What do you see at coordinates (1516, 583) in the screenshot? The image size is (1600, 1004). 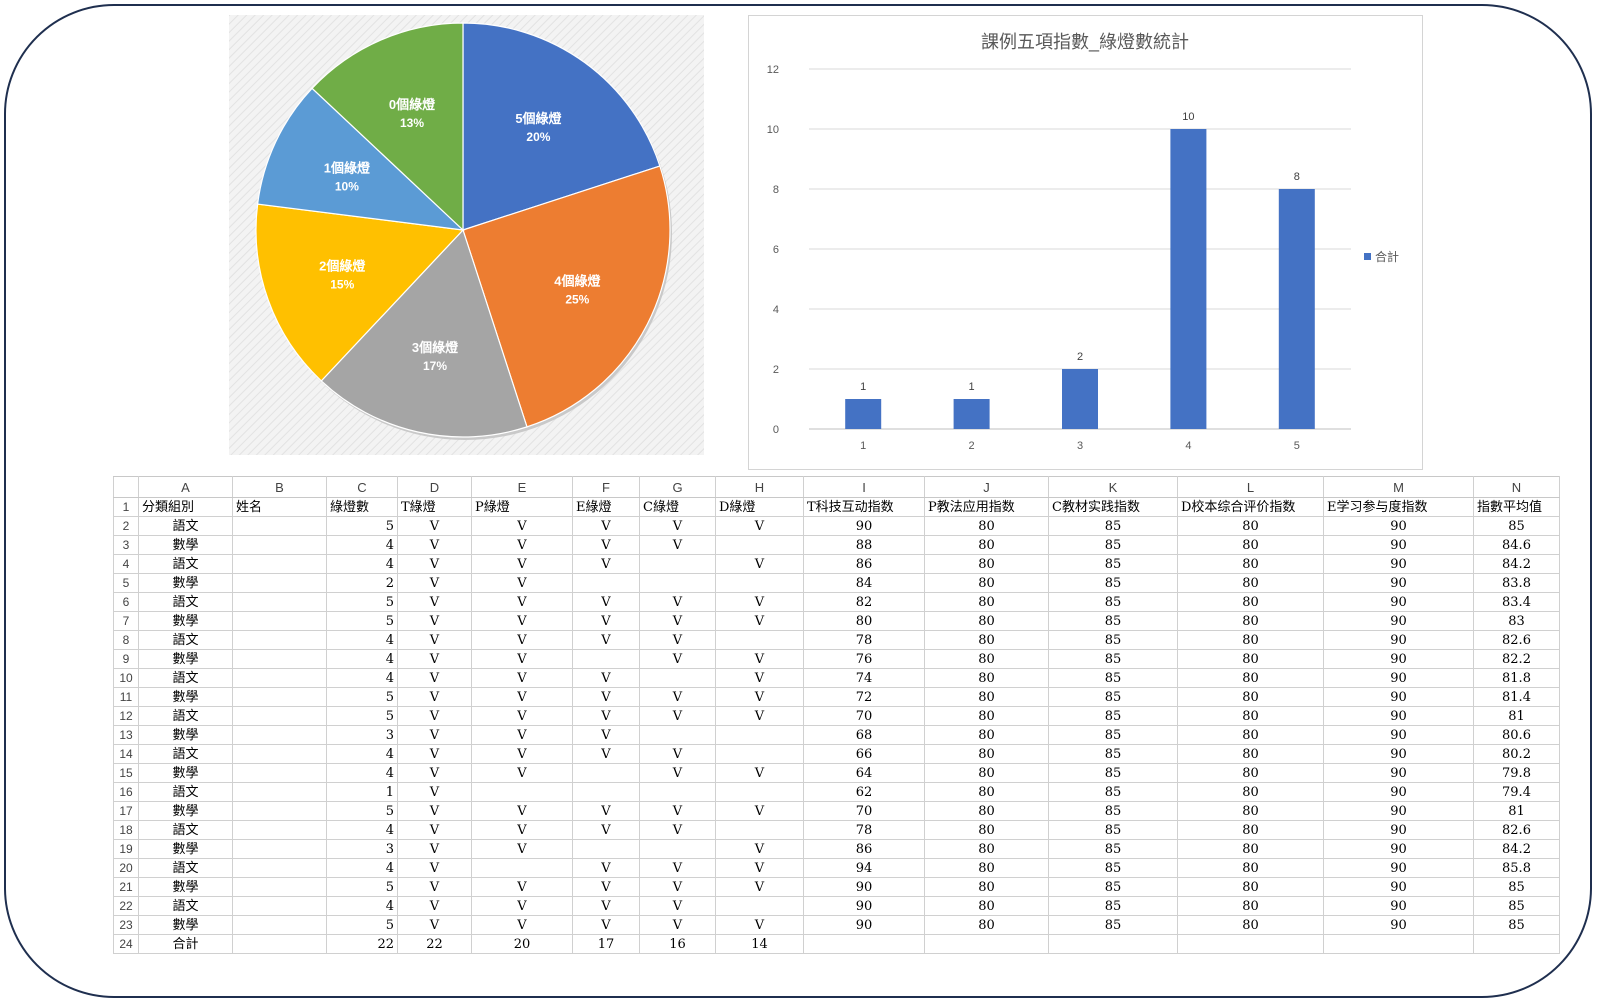 I see `cell-n5: 83.8` at bounding box center [1516, 583].